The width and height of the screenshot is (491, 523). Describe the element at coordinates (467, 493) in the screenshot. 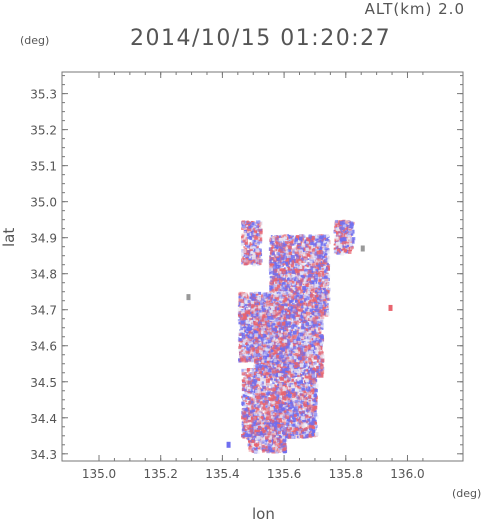

I see `x-axis-unit: (deg)` at that location.